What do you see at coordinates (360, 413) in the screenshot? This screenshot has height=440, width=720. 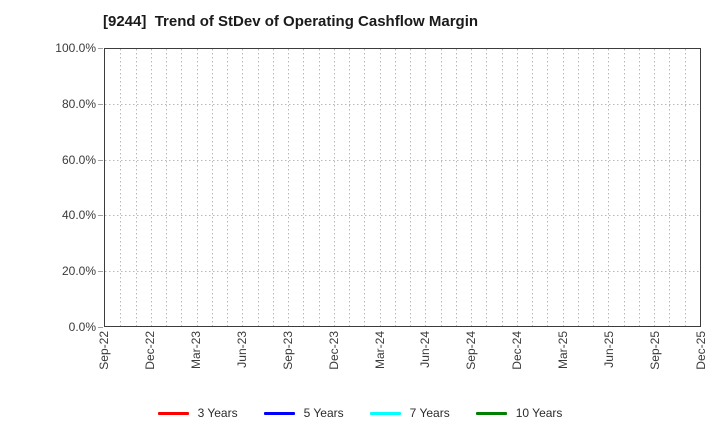 I see `legend: 3 Years 5 Years 7 Years 10 Years` at bounding box center [360, 413].